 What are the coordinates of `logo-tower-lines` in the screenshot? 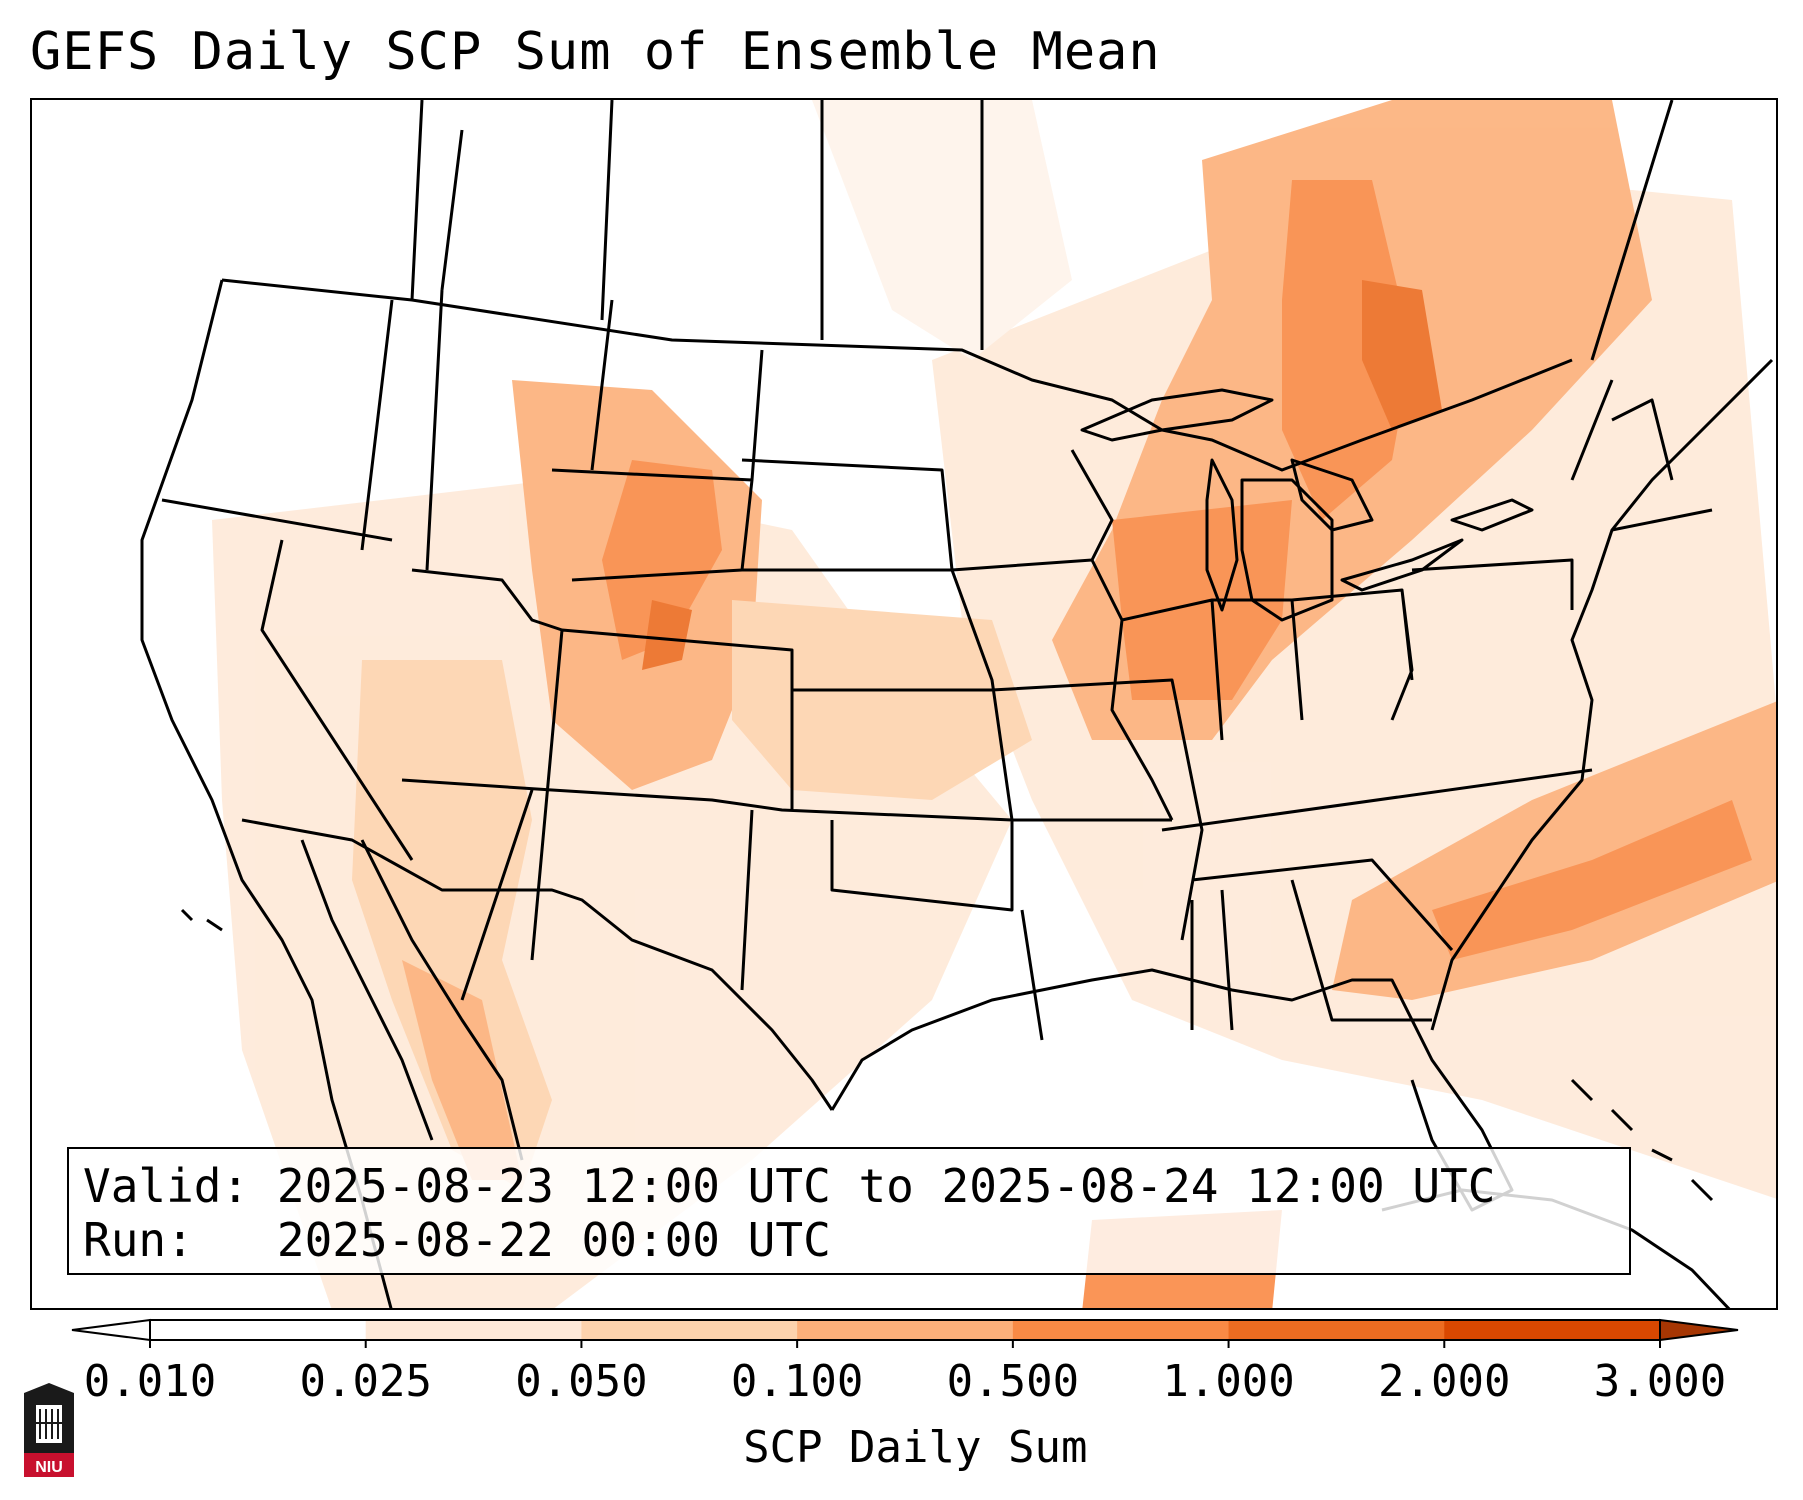 It's located at (49, 1424).